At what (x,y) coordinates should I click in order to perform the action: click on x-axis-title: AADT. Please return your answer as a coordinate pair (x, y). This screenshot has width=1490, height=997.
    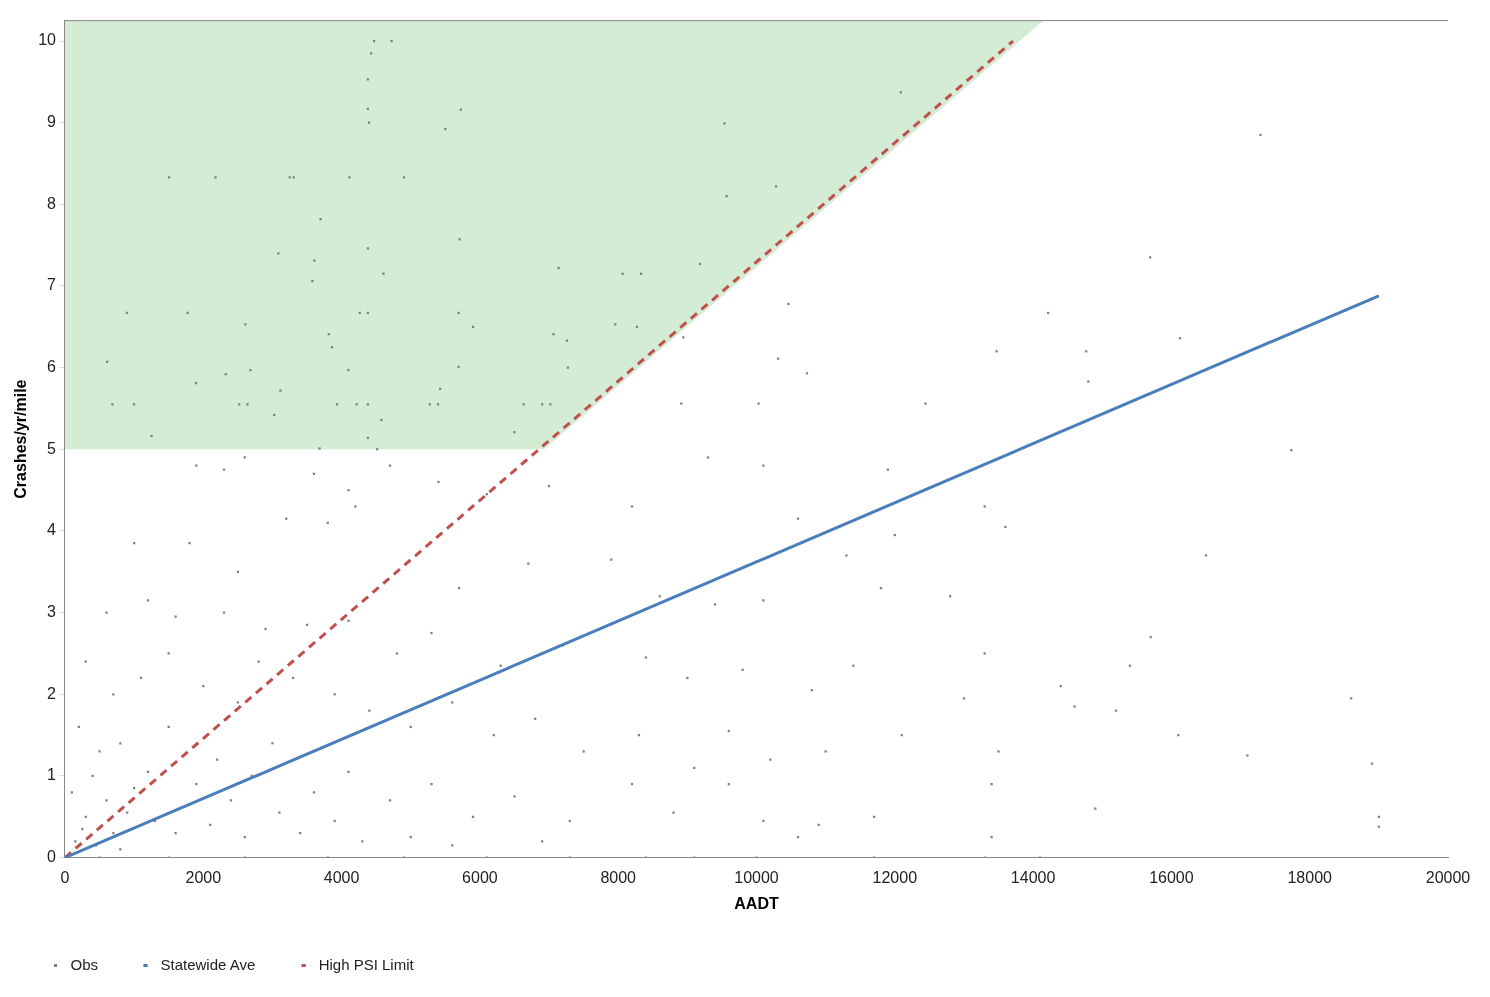
    Looking at the image, I should click on (756, 903).